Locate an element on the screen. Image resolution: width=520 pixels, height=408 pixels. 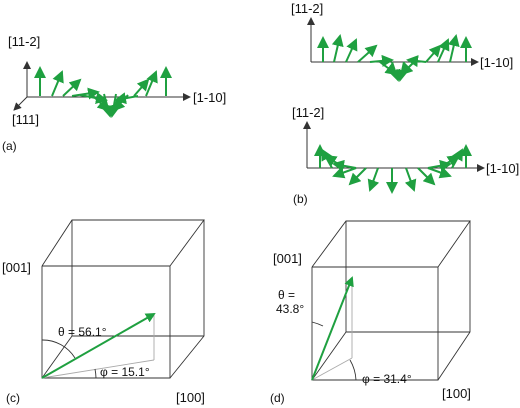
panel-b-top: [11-2] [1-10] is located at coordinates (402, 41).